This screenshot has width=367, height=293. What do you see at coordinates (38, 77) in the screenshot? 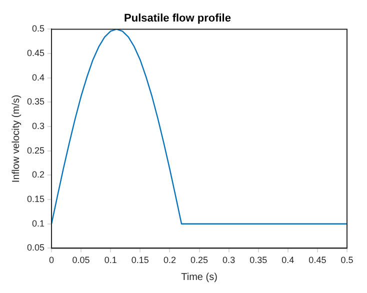
I see `y-tick-label: 0.4` at bounding box center [38, 77].